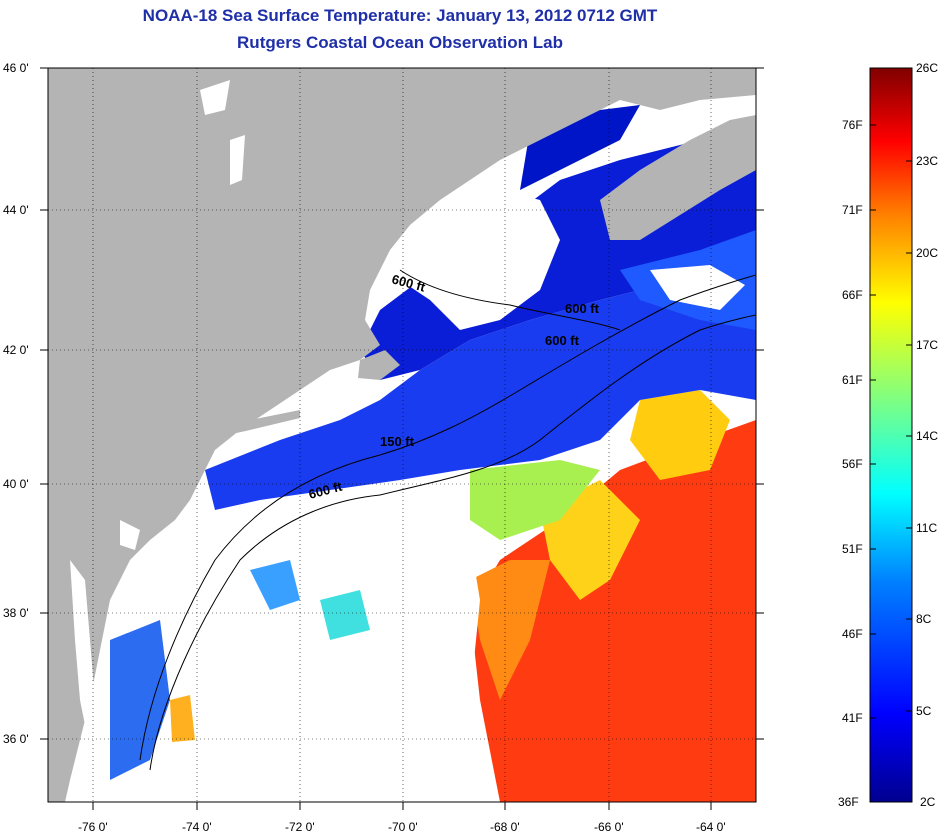  Describe the element at coordinates (927, 68) in the screenshot. I see `colorbar-c-label: 26C` at that location.